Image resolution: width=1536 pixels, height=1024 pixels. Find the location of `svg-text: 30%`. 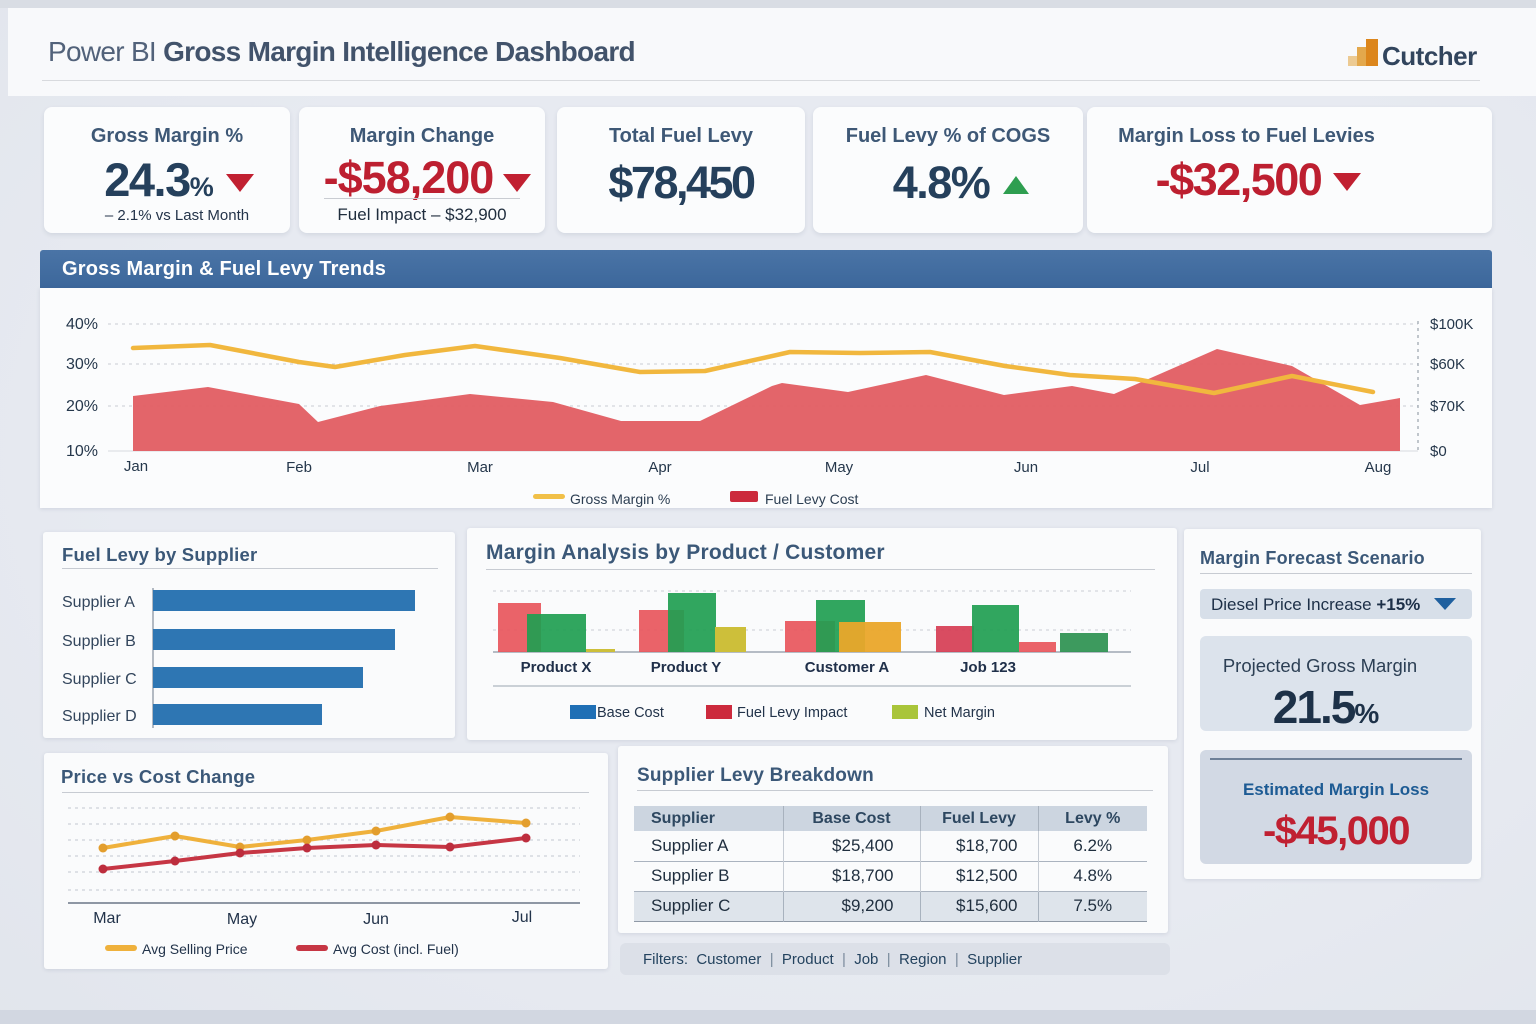

svg-text: 30% is located at coordinates (82, 364).